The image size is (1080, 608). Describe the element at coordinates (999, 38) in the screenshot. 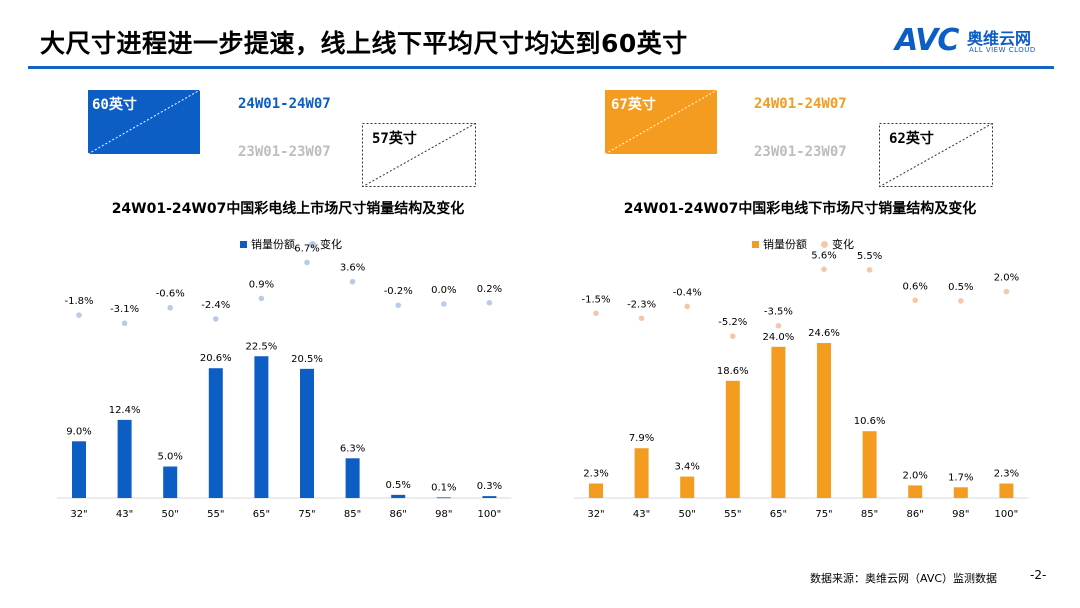

I see `logo-cn: 奥维云网` at that location.